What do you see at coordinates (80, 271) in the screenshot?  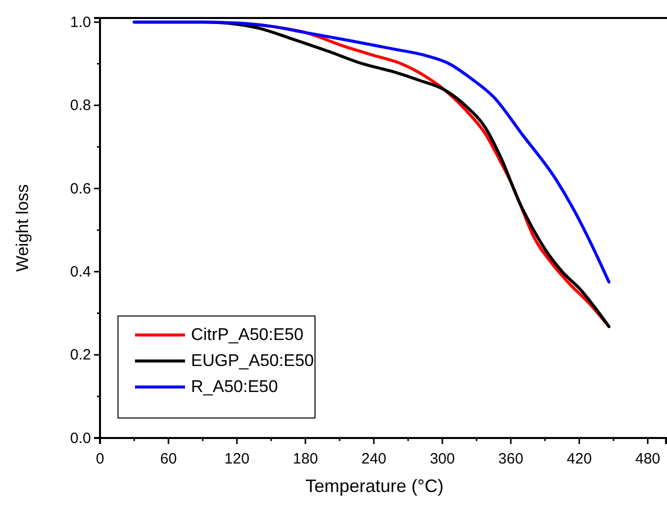 I see `y-tick-label: 0.4` at bounding box center [80, 271].